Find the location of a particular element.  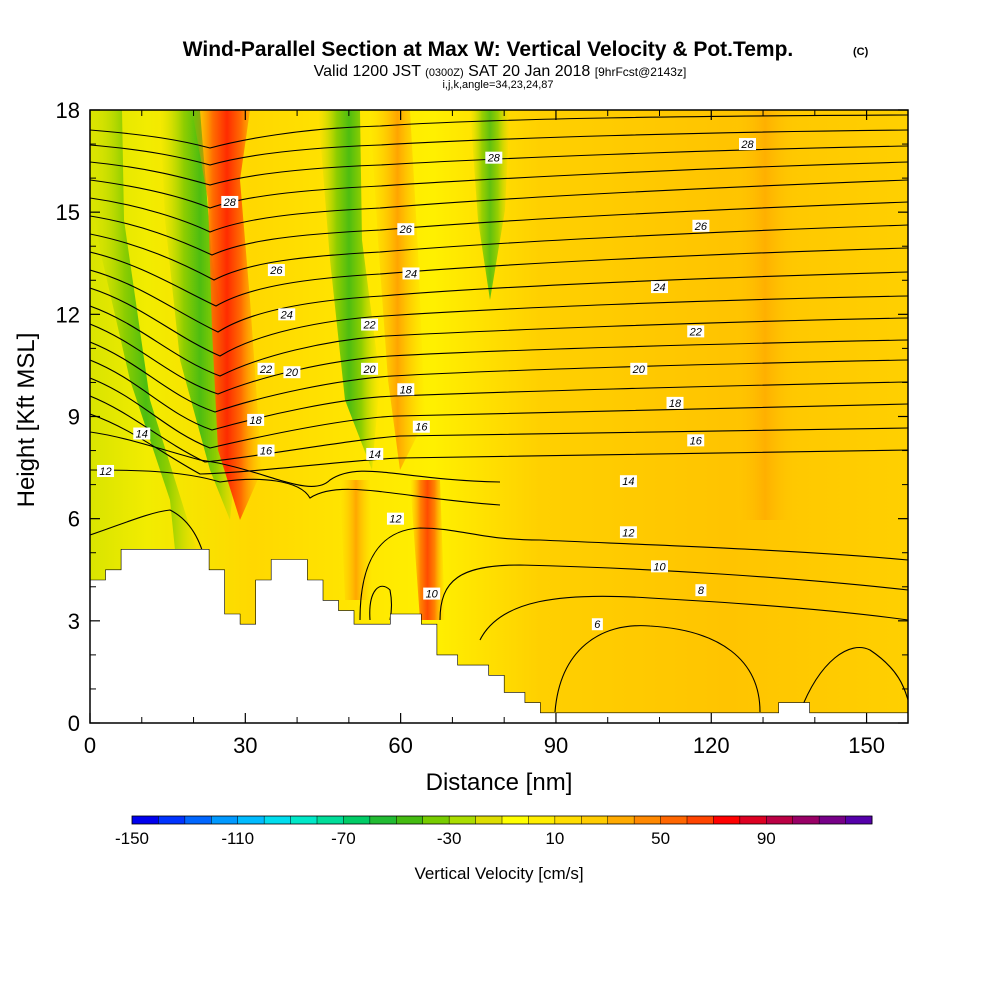

colorbar-tick-label: -110 is located at coordinates (237, 838).